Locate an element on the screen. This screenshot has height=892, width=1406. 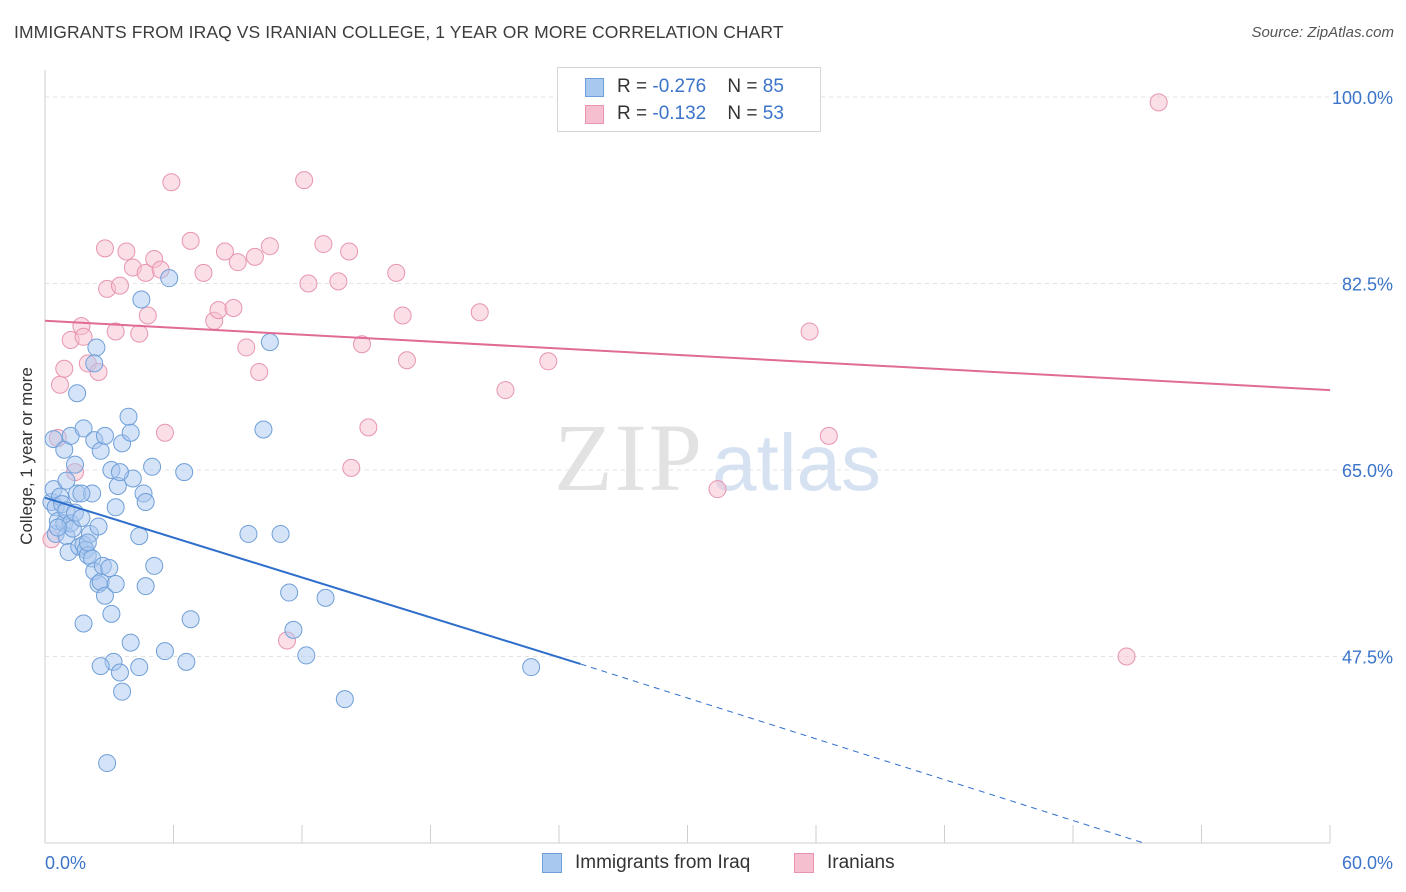
y-tick-label: 100.0% is located at coordinates (1362, 98).